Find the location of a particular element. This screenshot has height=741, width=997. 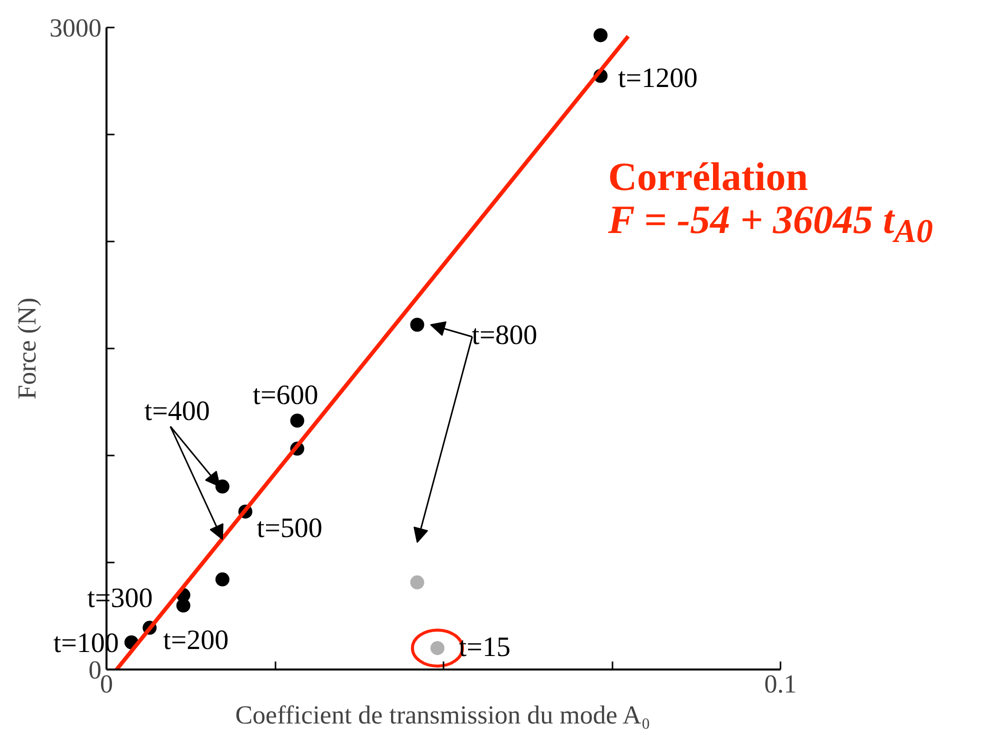

annotation: t=600 is located at coordinates (285, 396).